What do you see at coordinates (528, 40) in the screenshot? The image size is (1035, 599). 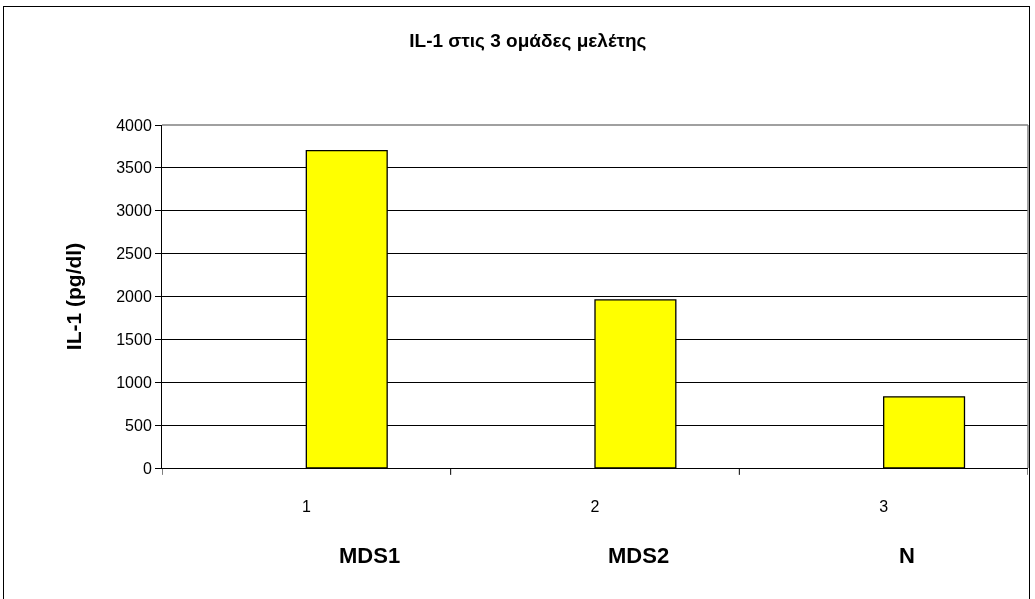 I see `chart-title: IL-1 στις 3 ομάδες μελέτης` at bounding box center [528, 40].